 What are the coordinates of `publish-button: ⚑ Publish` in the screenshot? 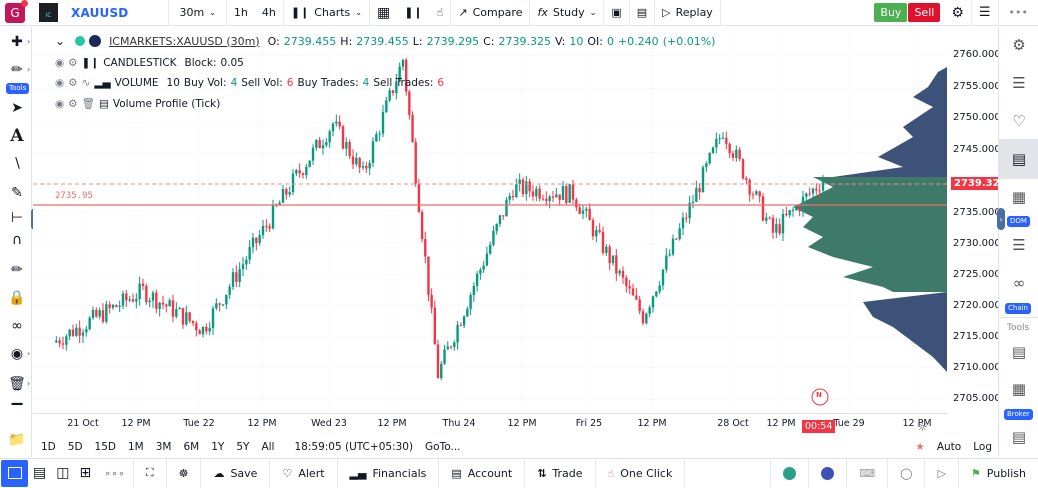 It's located at (998, 473).